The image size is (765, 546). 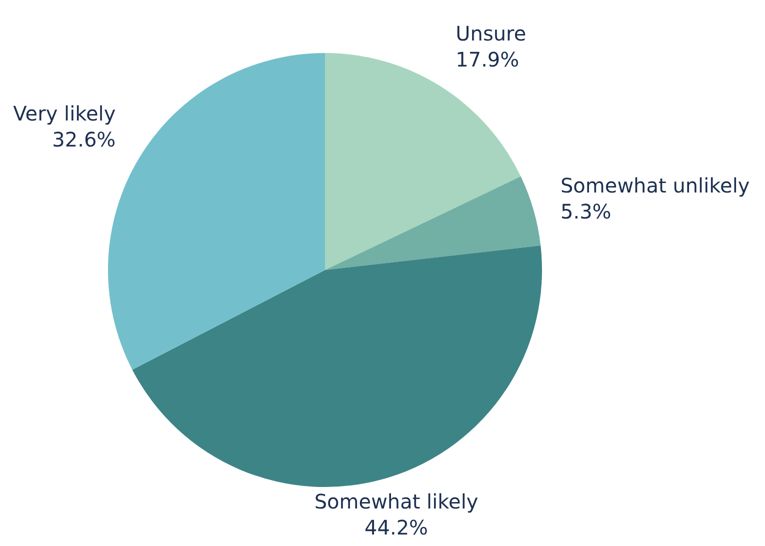 I want to click on data-label: 32.6%, so click(x=84, y=140).